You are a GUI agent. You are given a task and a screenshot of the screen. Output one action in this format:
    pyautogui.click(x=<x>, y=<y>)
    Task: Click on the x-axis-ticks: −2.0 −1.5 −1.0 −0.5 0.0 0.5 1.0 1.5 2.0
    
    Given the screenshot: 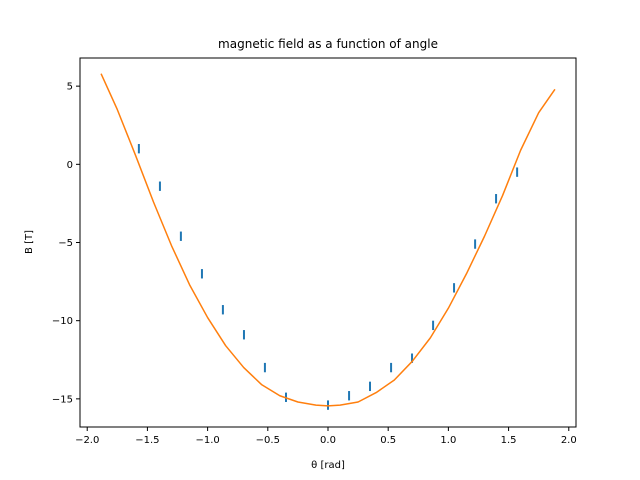 What is the action you would take?
    pyautogui.click(x=326, y=436)
    